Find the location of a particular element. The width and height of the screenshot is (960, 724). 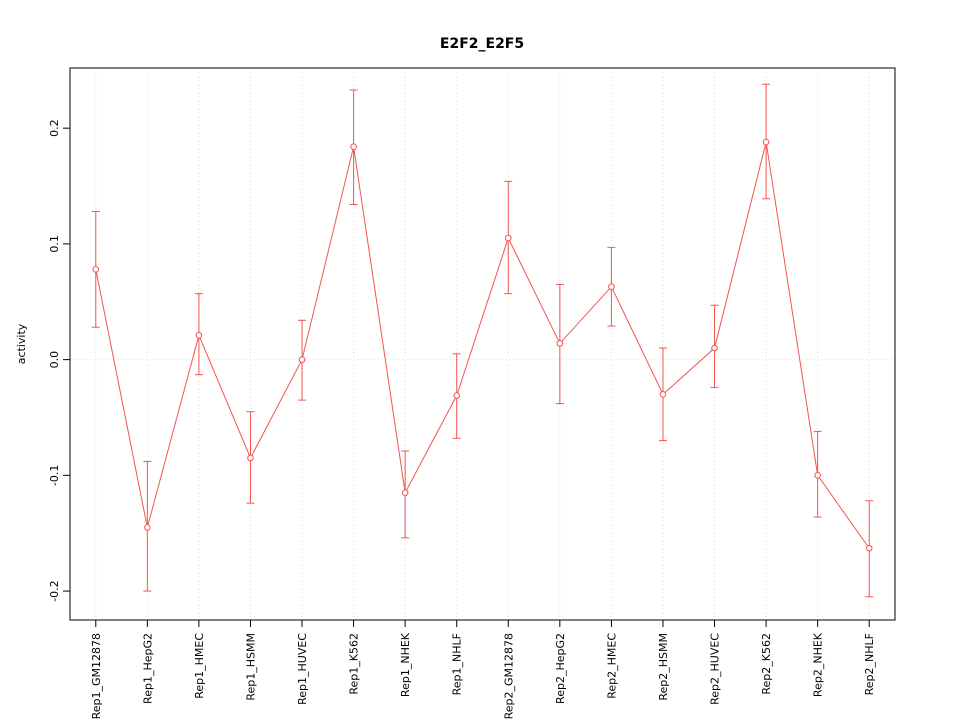

y-tick-label: -0.2 is located at coordinates (54, 590).